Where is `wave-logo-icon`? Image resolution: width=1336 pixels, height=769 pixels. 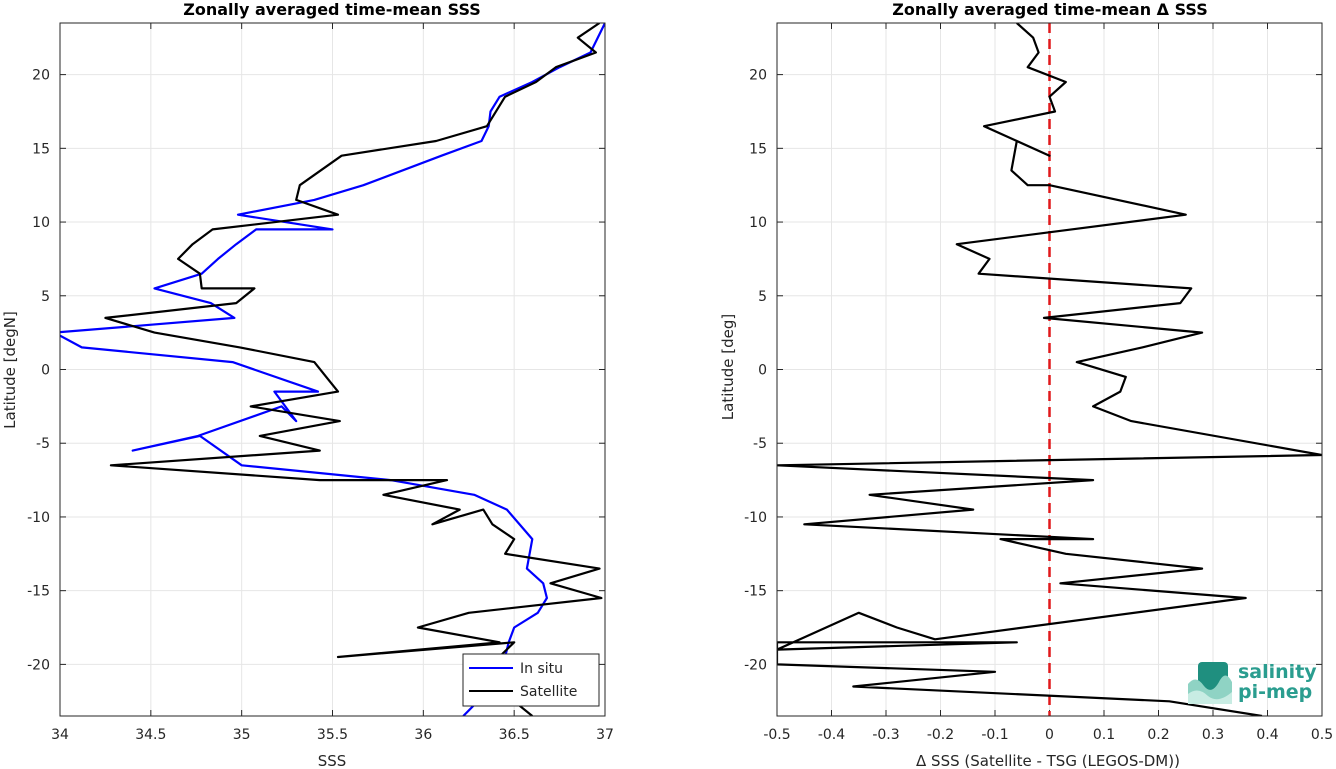
wave-logo-icon is located at coordinates (1210, 683).